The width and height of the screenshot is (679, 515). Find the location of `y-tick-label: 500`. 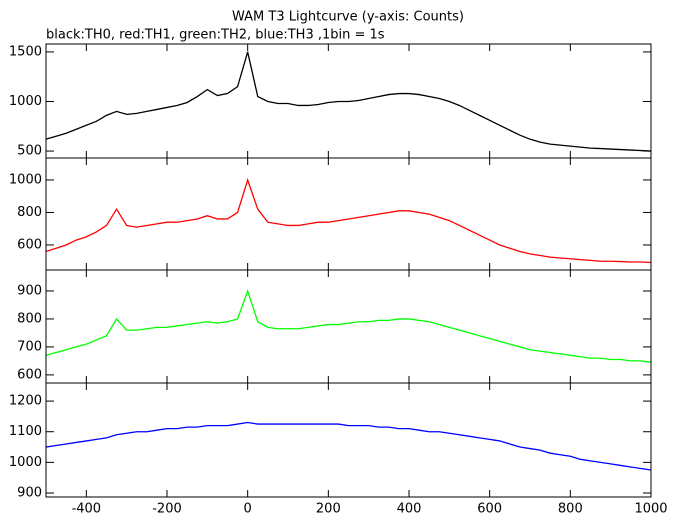

y-tick-label: 500 is located at coordinates (29, 151).